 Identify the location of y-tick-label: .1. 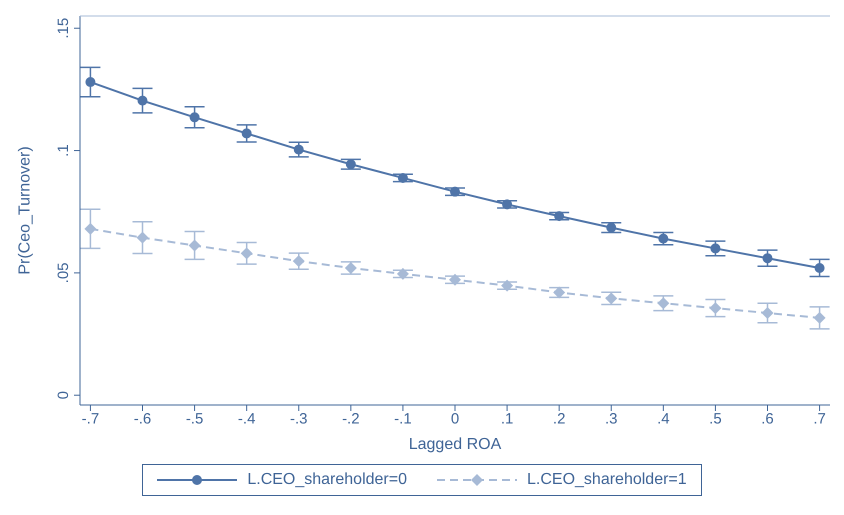
(63, 150).